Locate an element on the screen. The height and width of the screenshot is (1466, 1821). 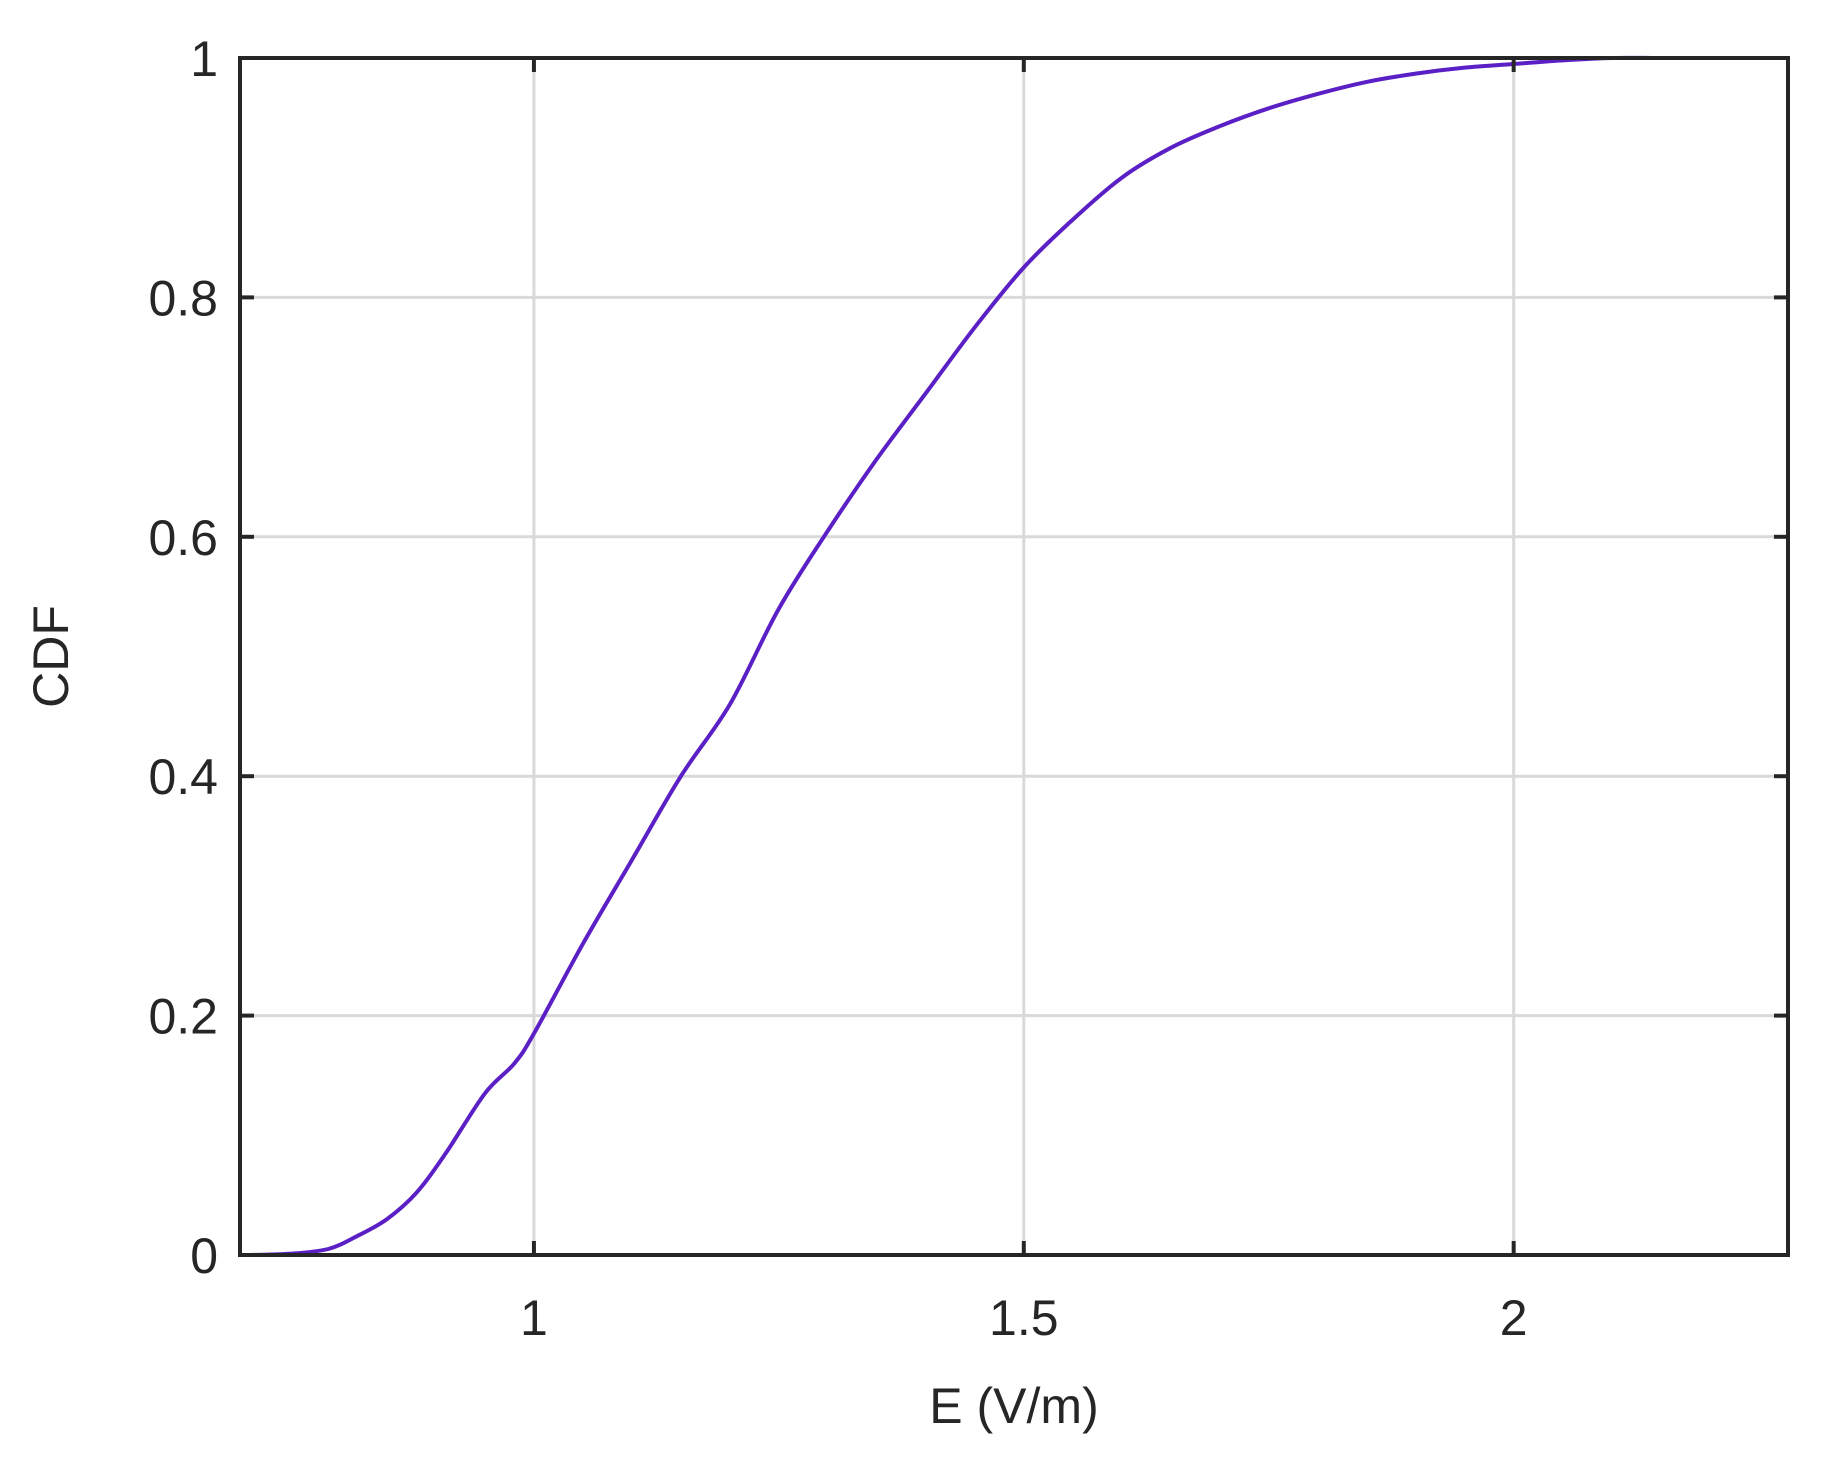
x-tick-label-2: 2 is located at coordinates (1514, 1318).